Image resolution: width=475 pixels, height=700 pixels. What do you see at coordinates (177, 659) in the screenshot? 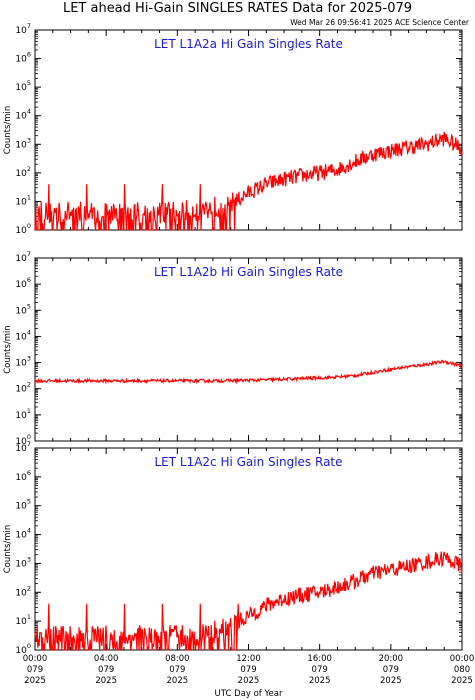
I see `x-tick-time: 08:00` at bounding box center [177, 659].